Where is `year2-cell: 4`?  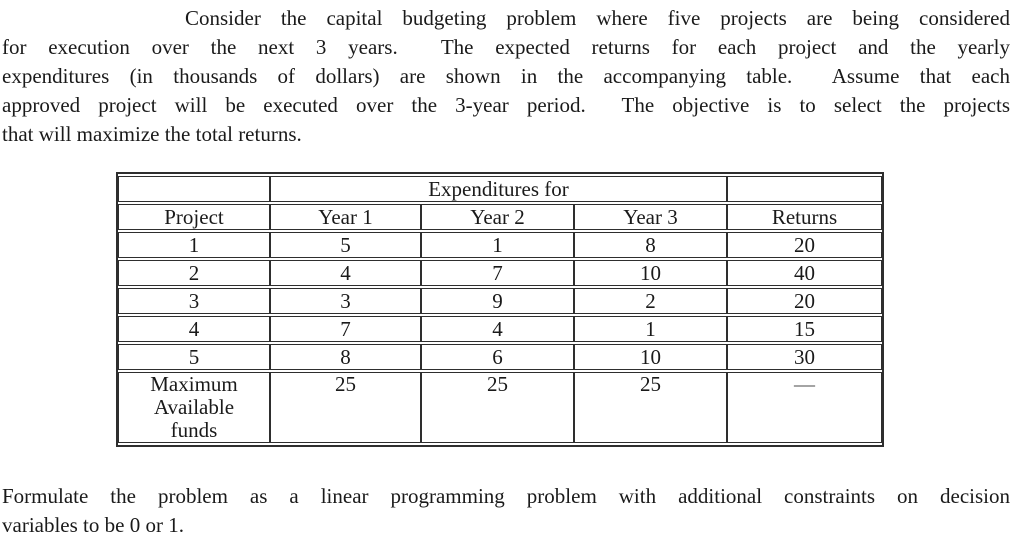
year2-cell: 4 is located at coordinates (497, 329).